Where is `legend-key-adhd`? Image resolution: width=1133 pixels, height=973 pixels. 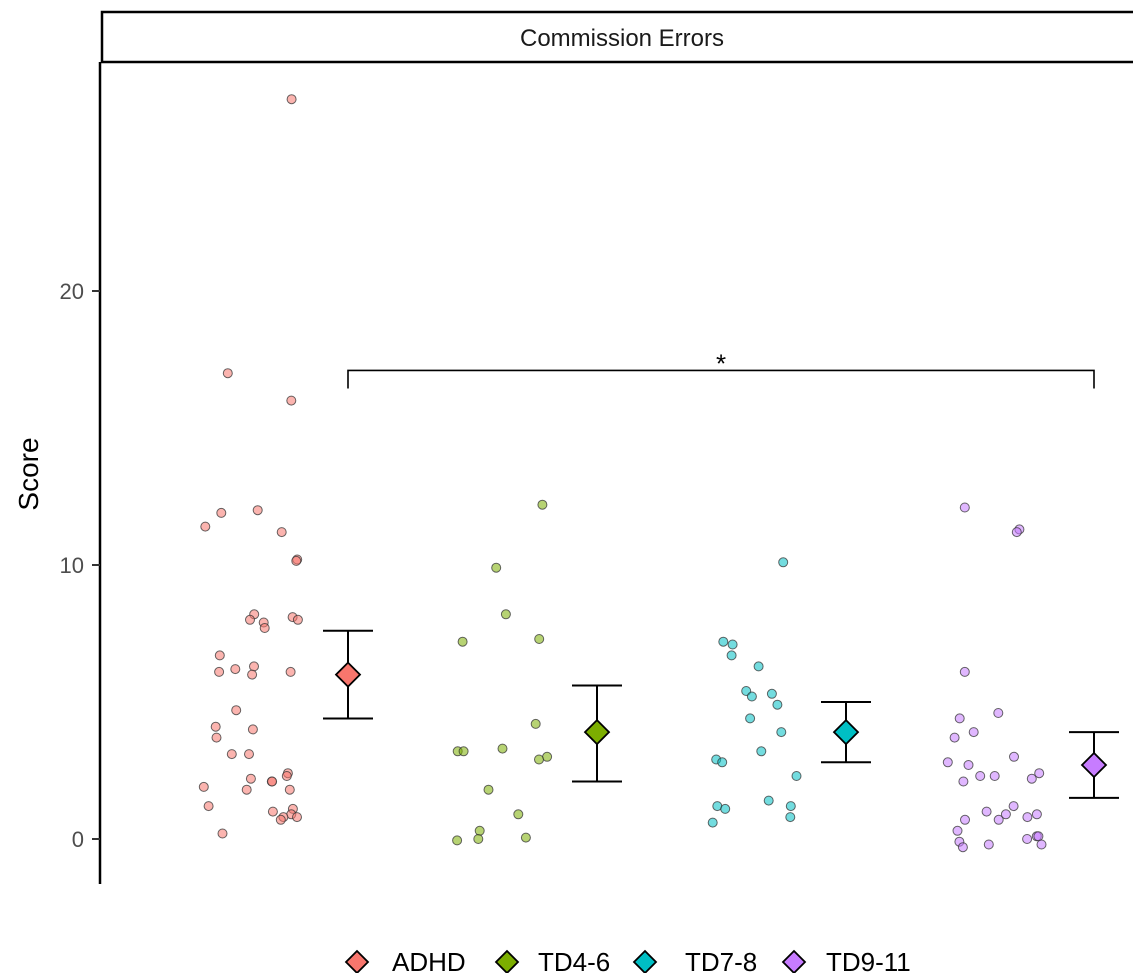 legend-key-adhd is located at coordinates (357, 961).